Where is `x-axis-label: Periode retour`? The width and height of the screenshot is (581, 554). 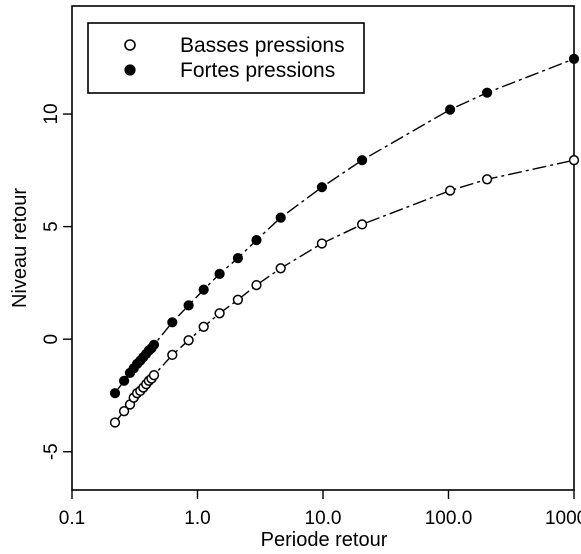
x-axis-label: Periode retour is located at coordinates (324, 540).